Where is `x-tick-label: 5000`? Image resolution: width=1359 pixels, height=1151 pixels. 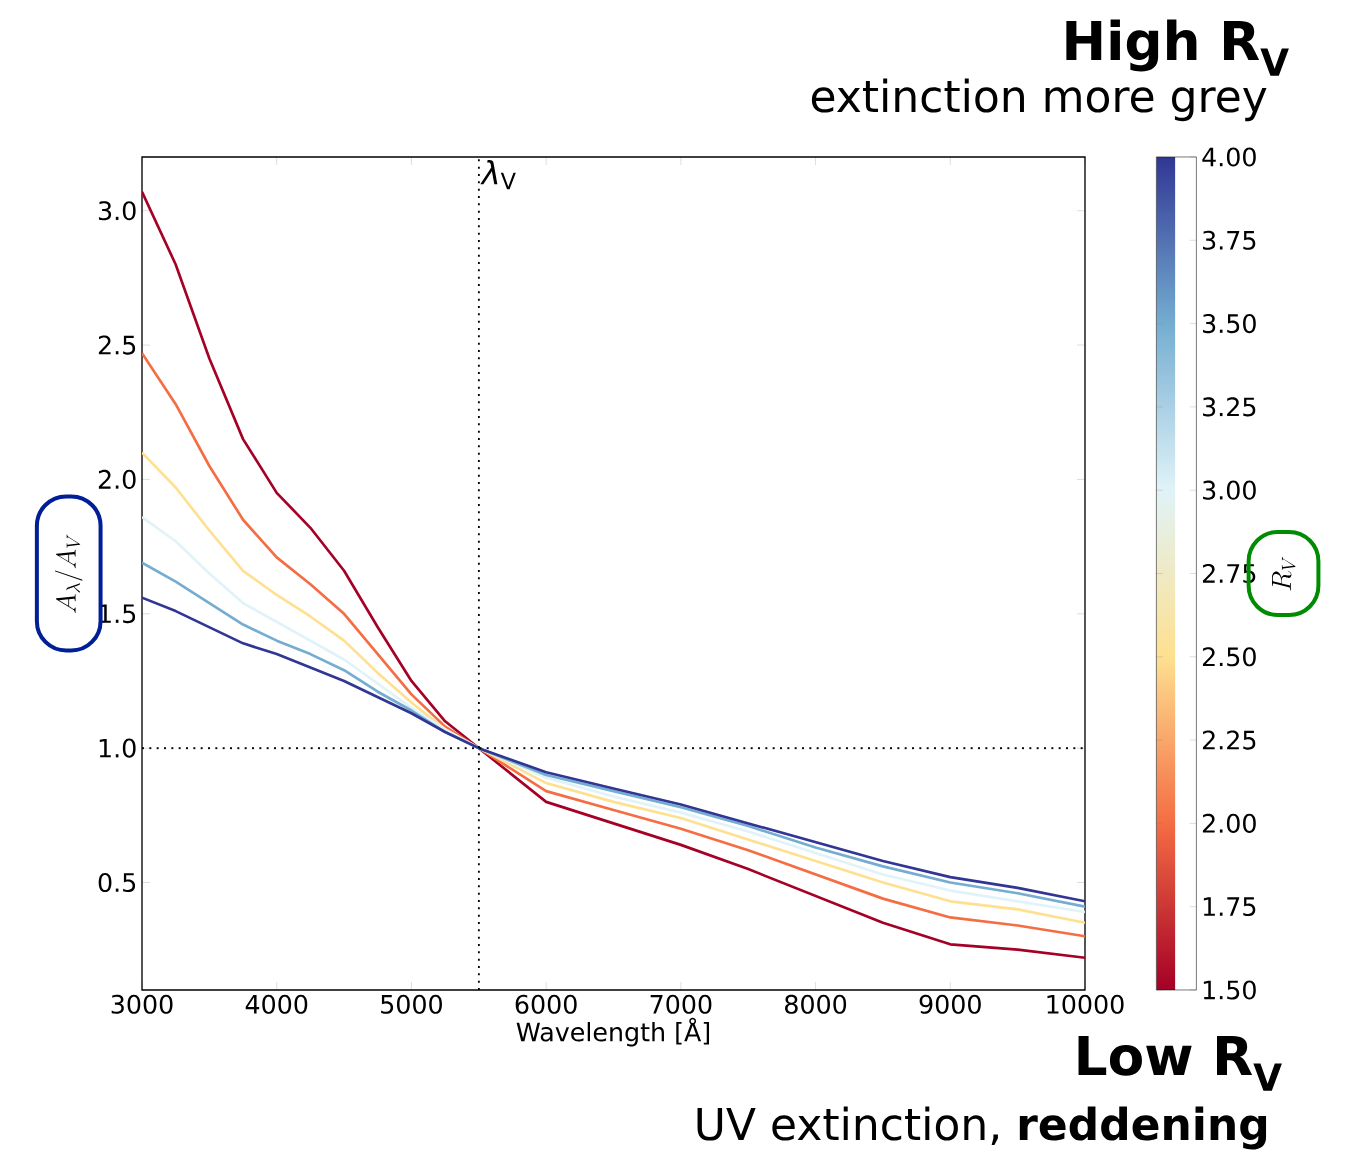
x-tick-label: 5000 is located at coordinates (411, 1004).